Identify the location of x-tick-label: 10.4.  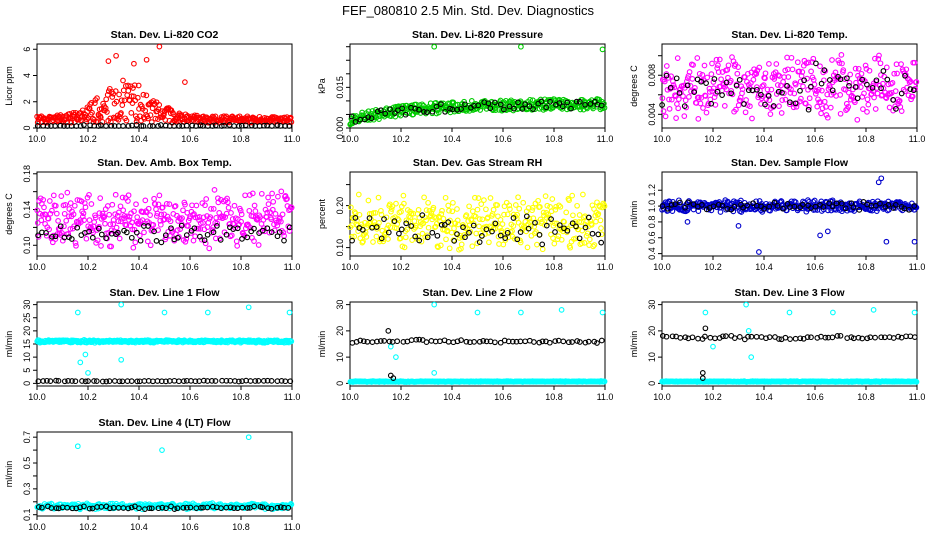
(452, 267).